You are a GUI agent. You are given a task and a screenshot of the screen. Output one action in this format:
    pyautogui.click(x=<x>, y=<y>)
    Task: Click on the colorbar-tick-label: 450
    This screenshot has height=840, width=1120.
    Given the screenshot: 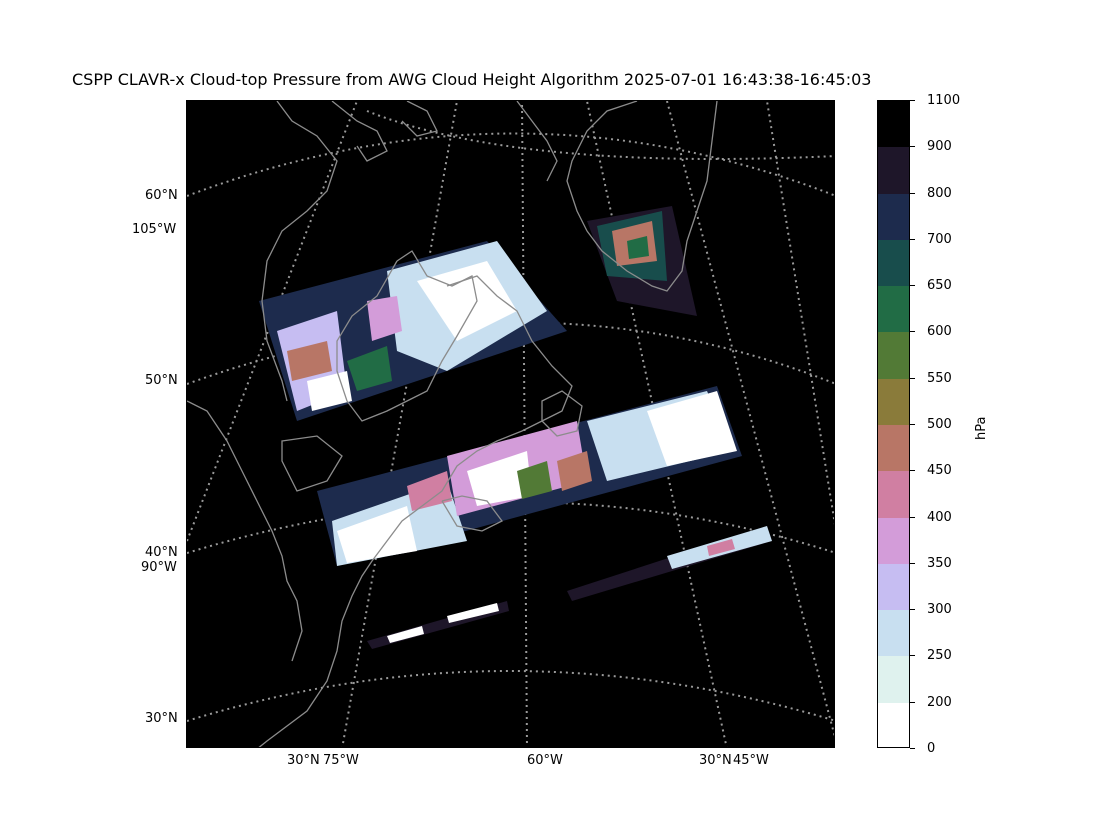 What is the action you would take?
    pyautogui.click(x=939, y=471)
    